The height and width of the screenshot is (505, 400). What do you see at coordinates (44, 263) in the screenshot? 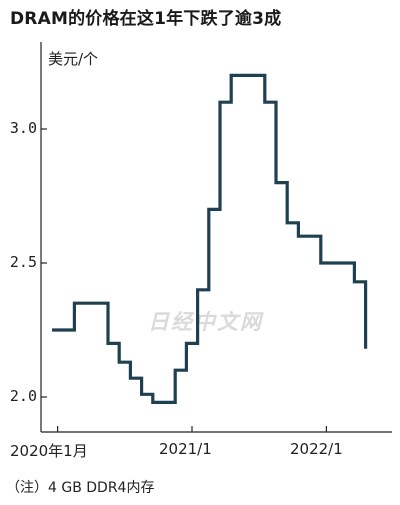
I see `y-tick-marks` at bounding box center [44, 263].